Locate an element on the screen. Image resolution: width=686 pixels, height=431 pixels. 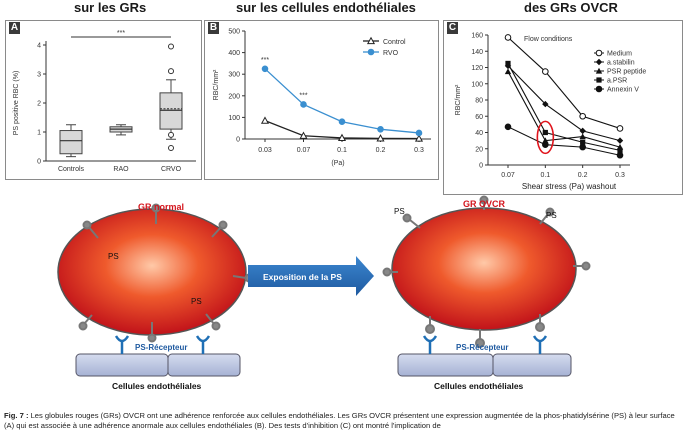
panel-c-highlight is located at coordinates (545, 137).